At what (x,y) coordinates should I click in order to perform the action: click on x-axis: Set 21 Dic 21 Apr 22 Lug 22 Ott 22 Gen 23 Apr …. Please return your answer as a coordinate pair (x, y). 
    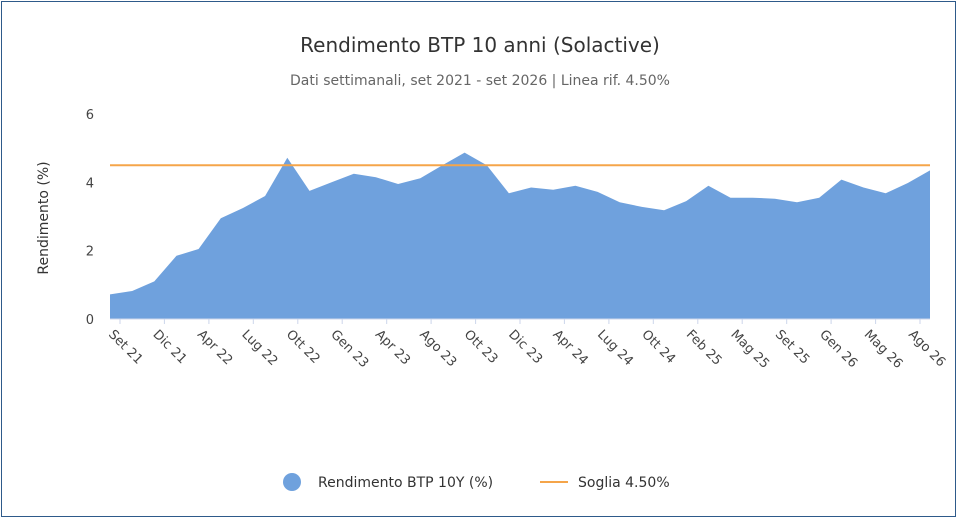
    Looking at the image, I should click on (526, 345).